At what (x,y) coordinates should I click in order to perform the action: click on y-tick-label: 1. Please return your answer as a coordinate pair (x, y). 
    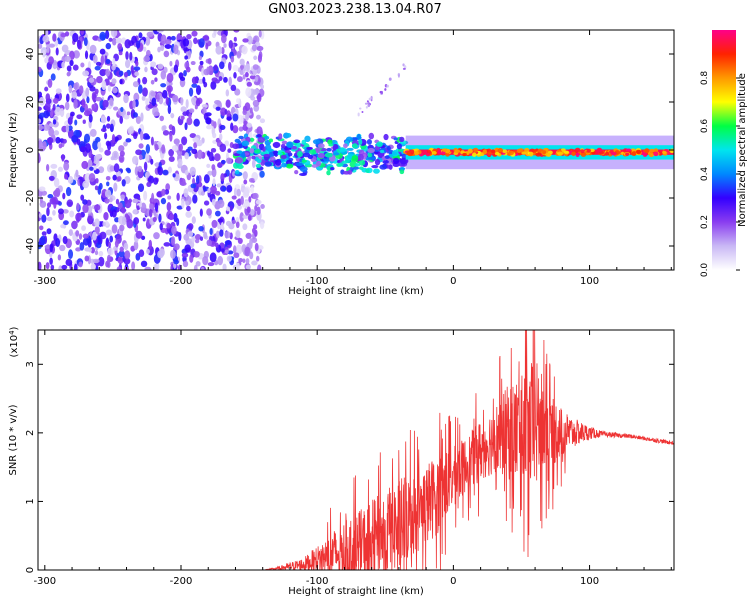
    Looking at the image, I should click on (30, 501).